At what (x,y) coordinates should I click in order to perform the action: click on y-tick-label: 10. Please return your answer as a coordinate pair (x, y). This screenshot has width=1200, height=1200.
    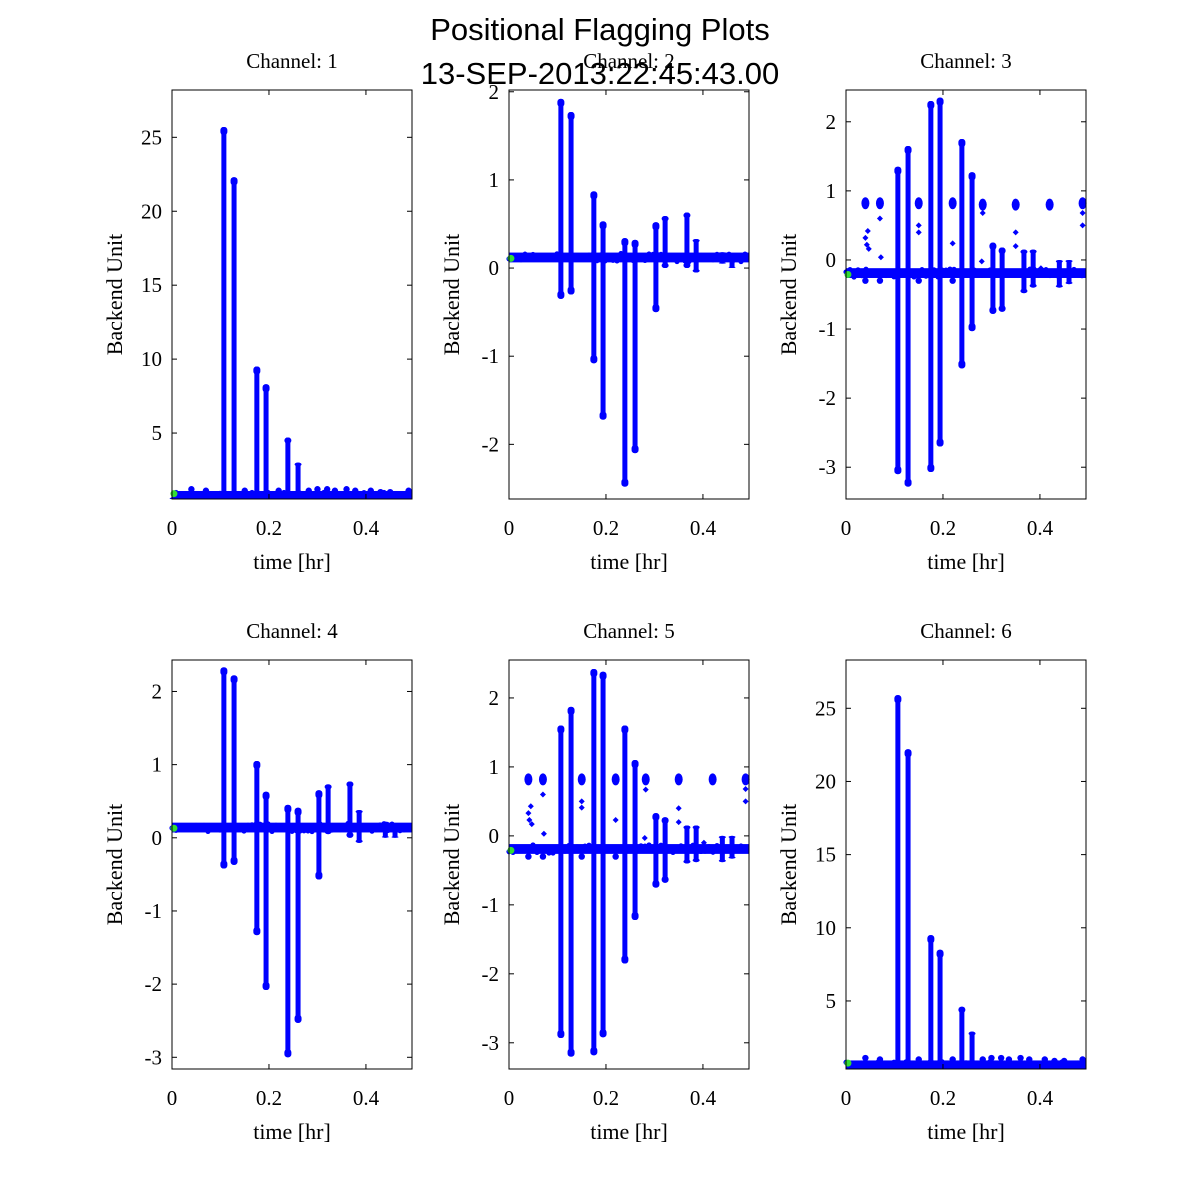
    Looking at the image, I should click on (825, 928).